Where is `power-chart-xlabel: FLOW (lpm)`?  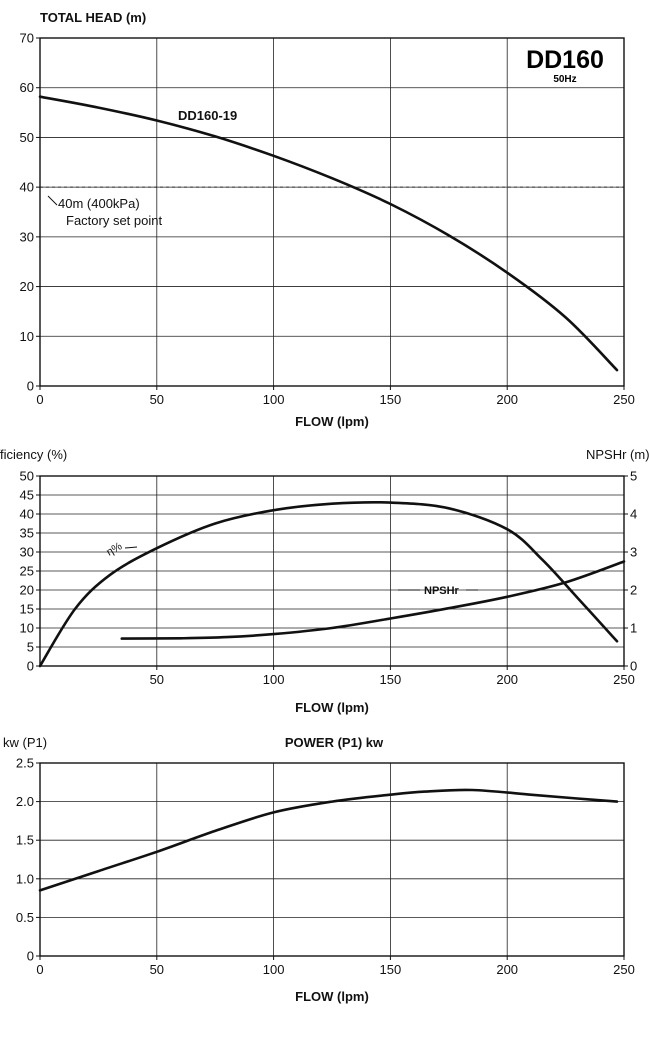
power-chart-xlabel: FLOW (lpm) is located at coordinates (332, 996).